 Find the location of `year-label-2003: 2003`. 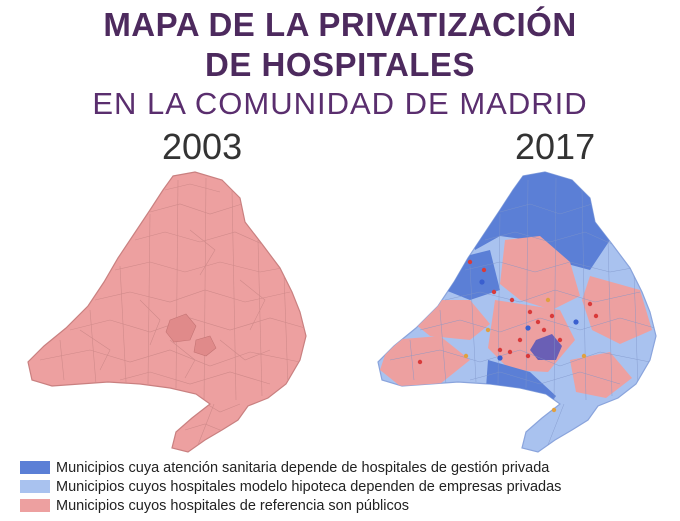

year-label-2003: 2003 is located at coordinates (202, 146).